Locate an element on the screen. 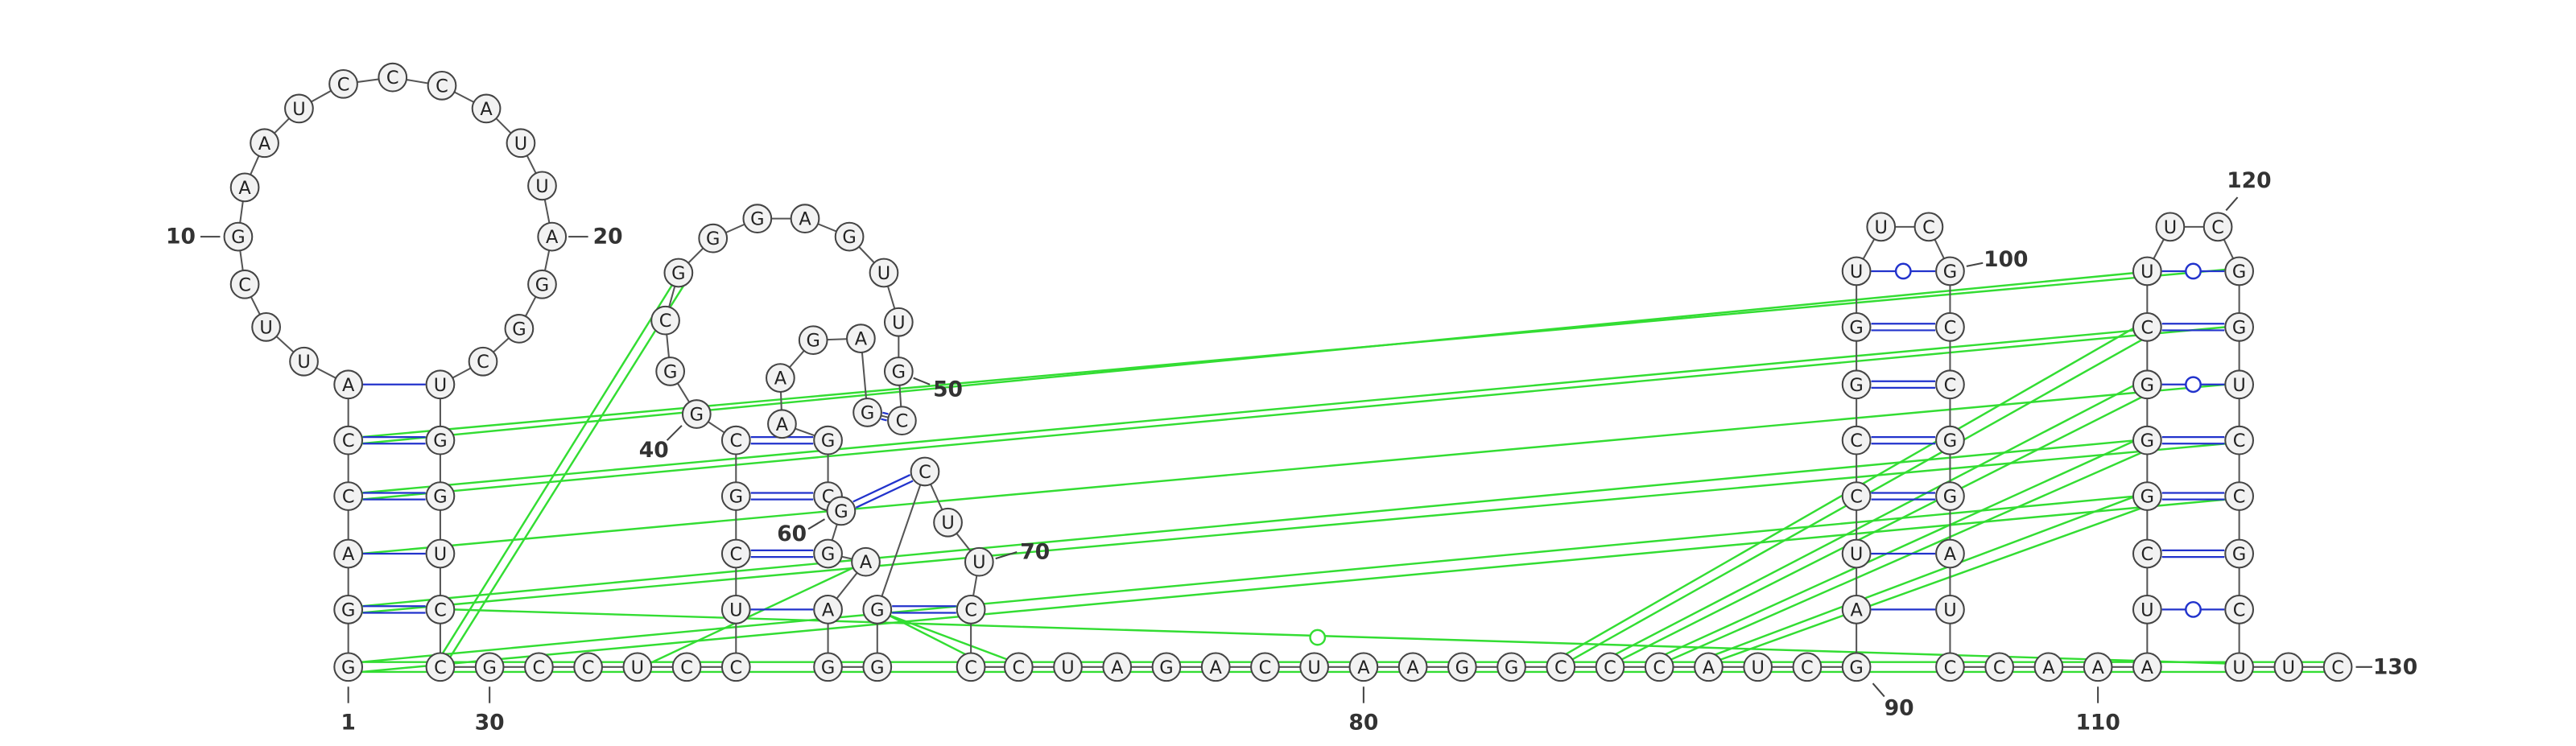  wobble-marker is located at coordinates (2193, 385).